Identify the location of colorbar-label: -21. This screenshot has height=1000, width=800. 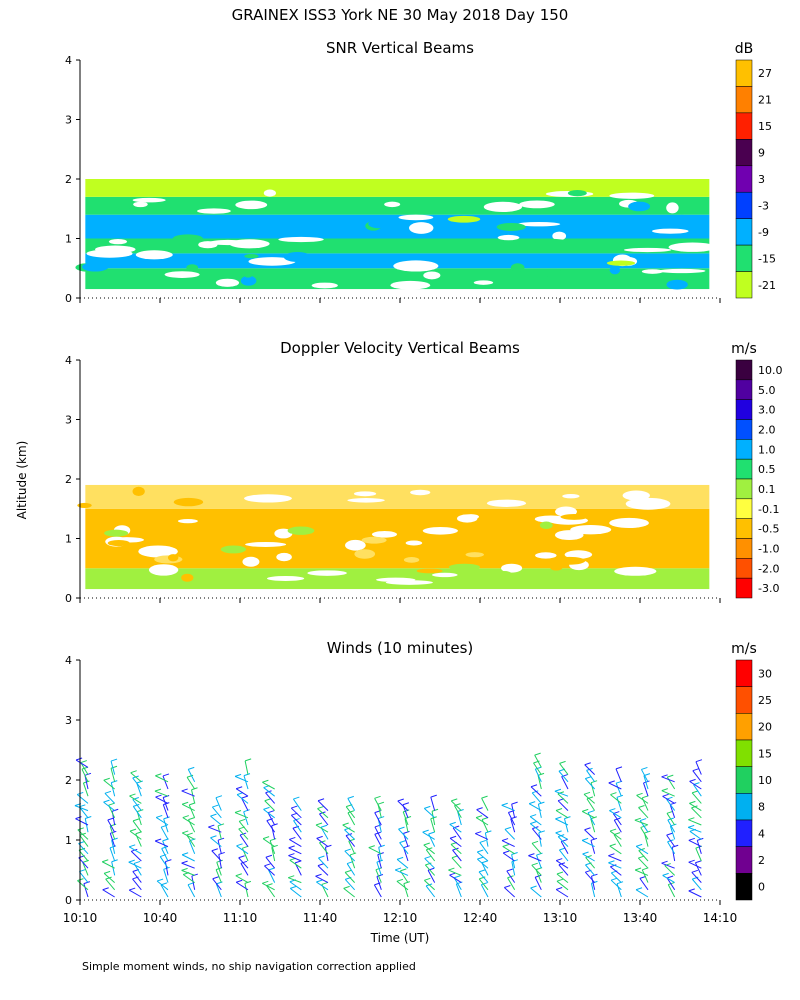
(767, 285).